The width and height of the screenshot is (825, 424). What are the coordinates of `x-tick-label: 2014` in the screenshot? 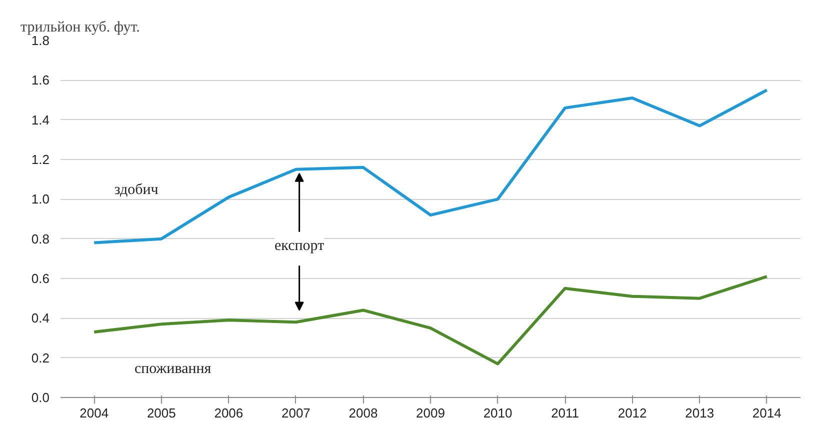 It's located at (767, 413).